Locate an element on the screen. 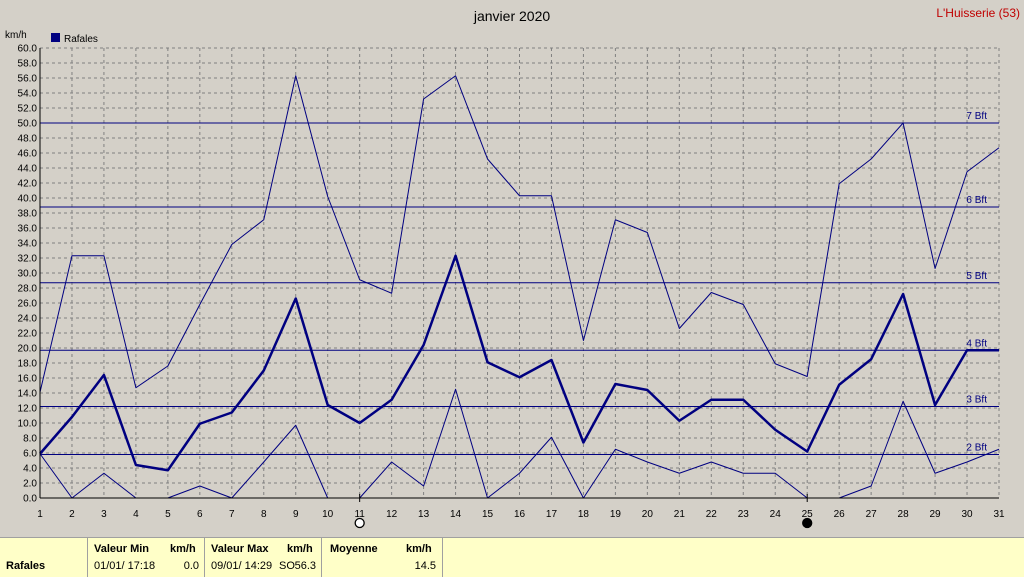 This screenshot has width=1024, height=577. y-tick-label: 0.0 is located at coordinates (30, 499).